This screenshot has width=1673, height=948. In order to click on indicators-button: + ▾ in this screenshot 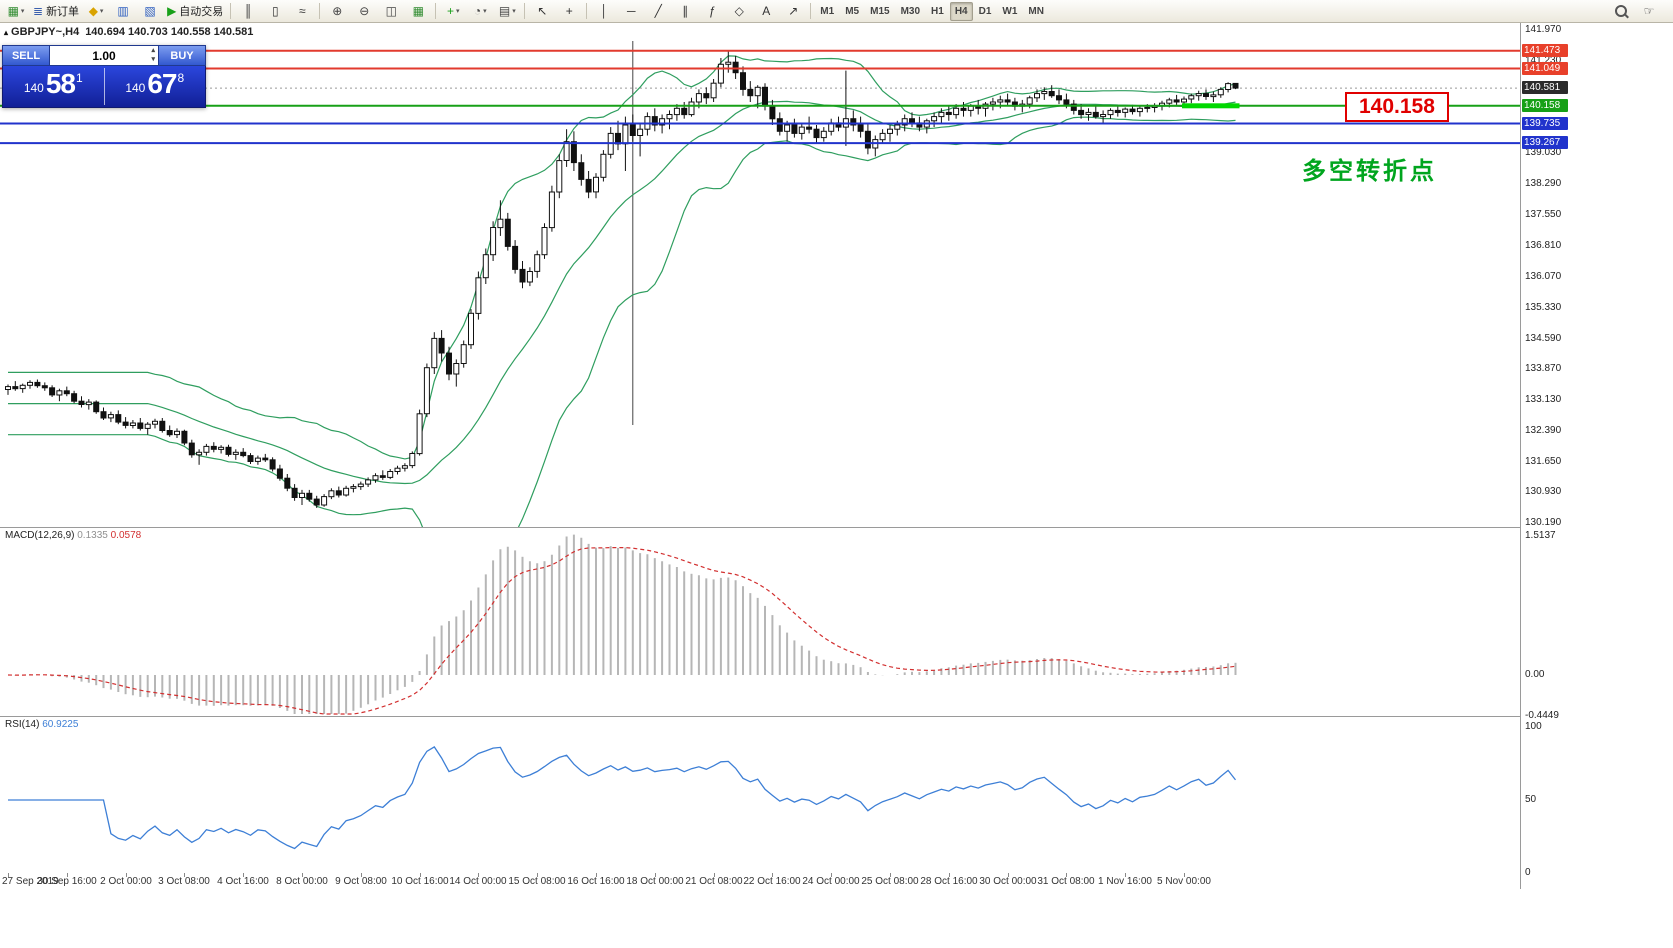, I will do `click(453, 11)`.